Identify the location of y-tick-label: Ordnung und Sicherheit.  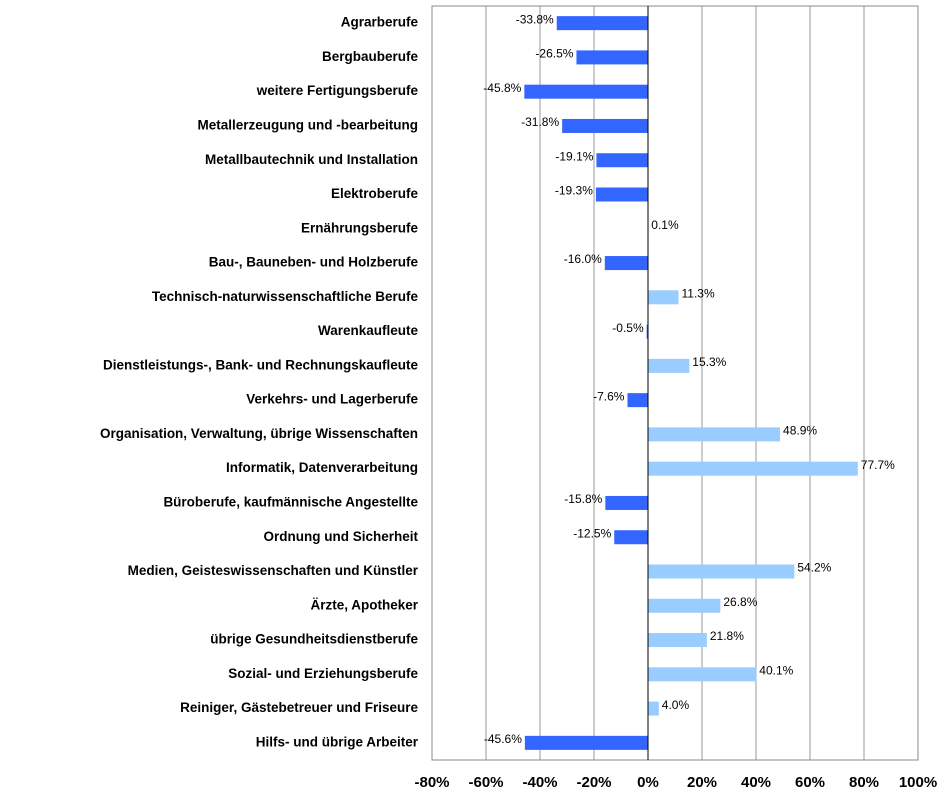
(341, 536).